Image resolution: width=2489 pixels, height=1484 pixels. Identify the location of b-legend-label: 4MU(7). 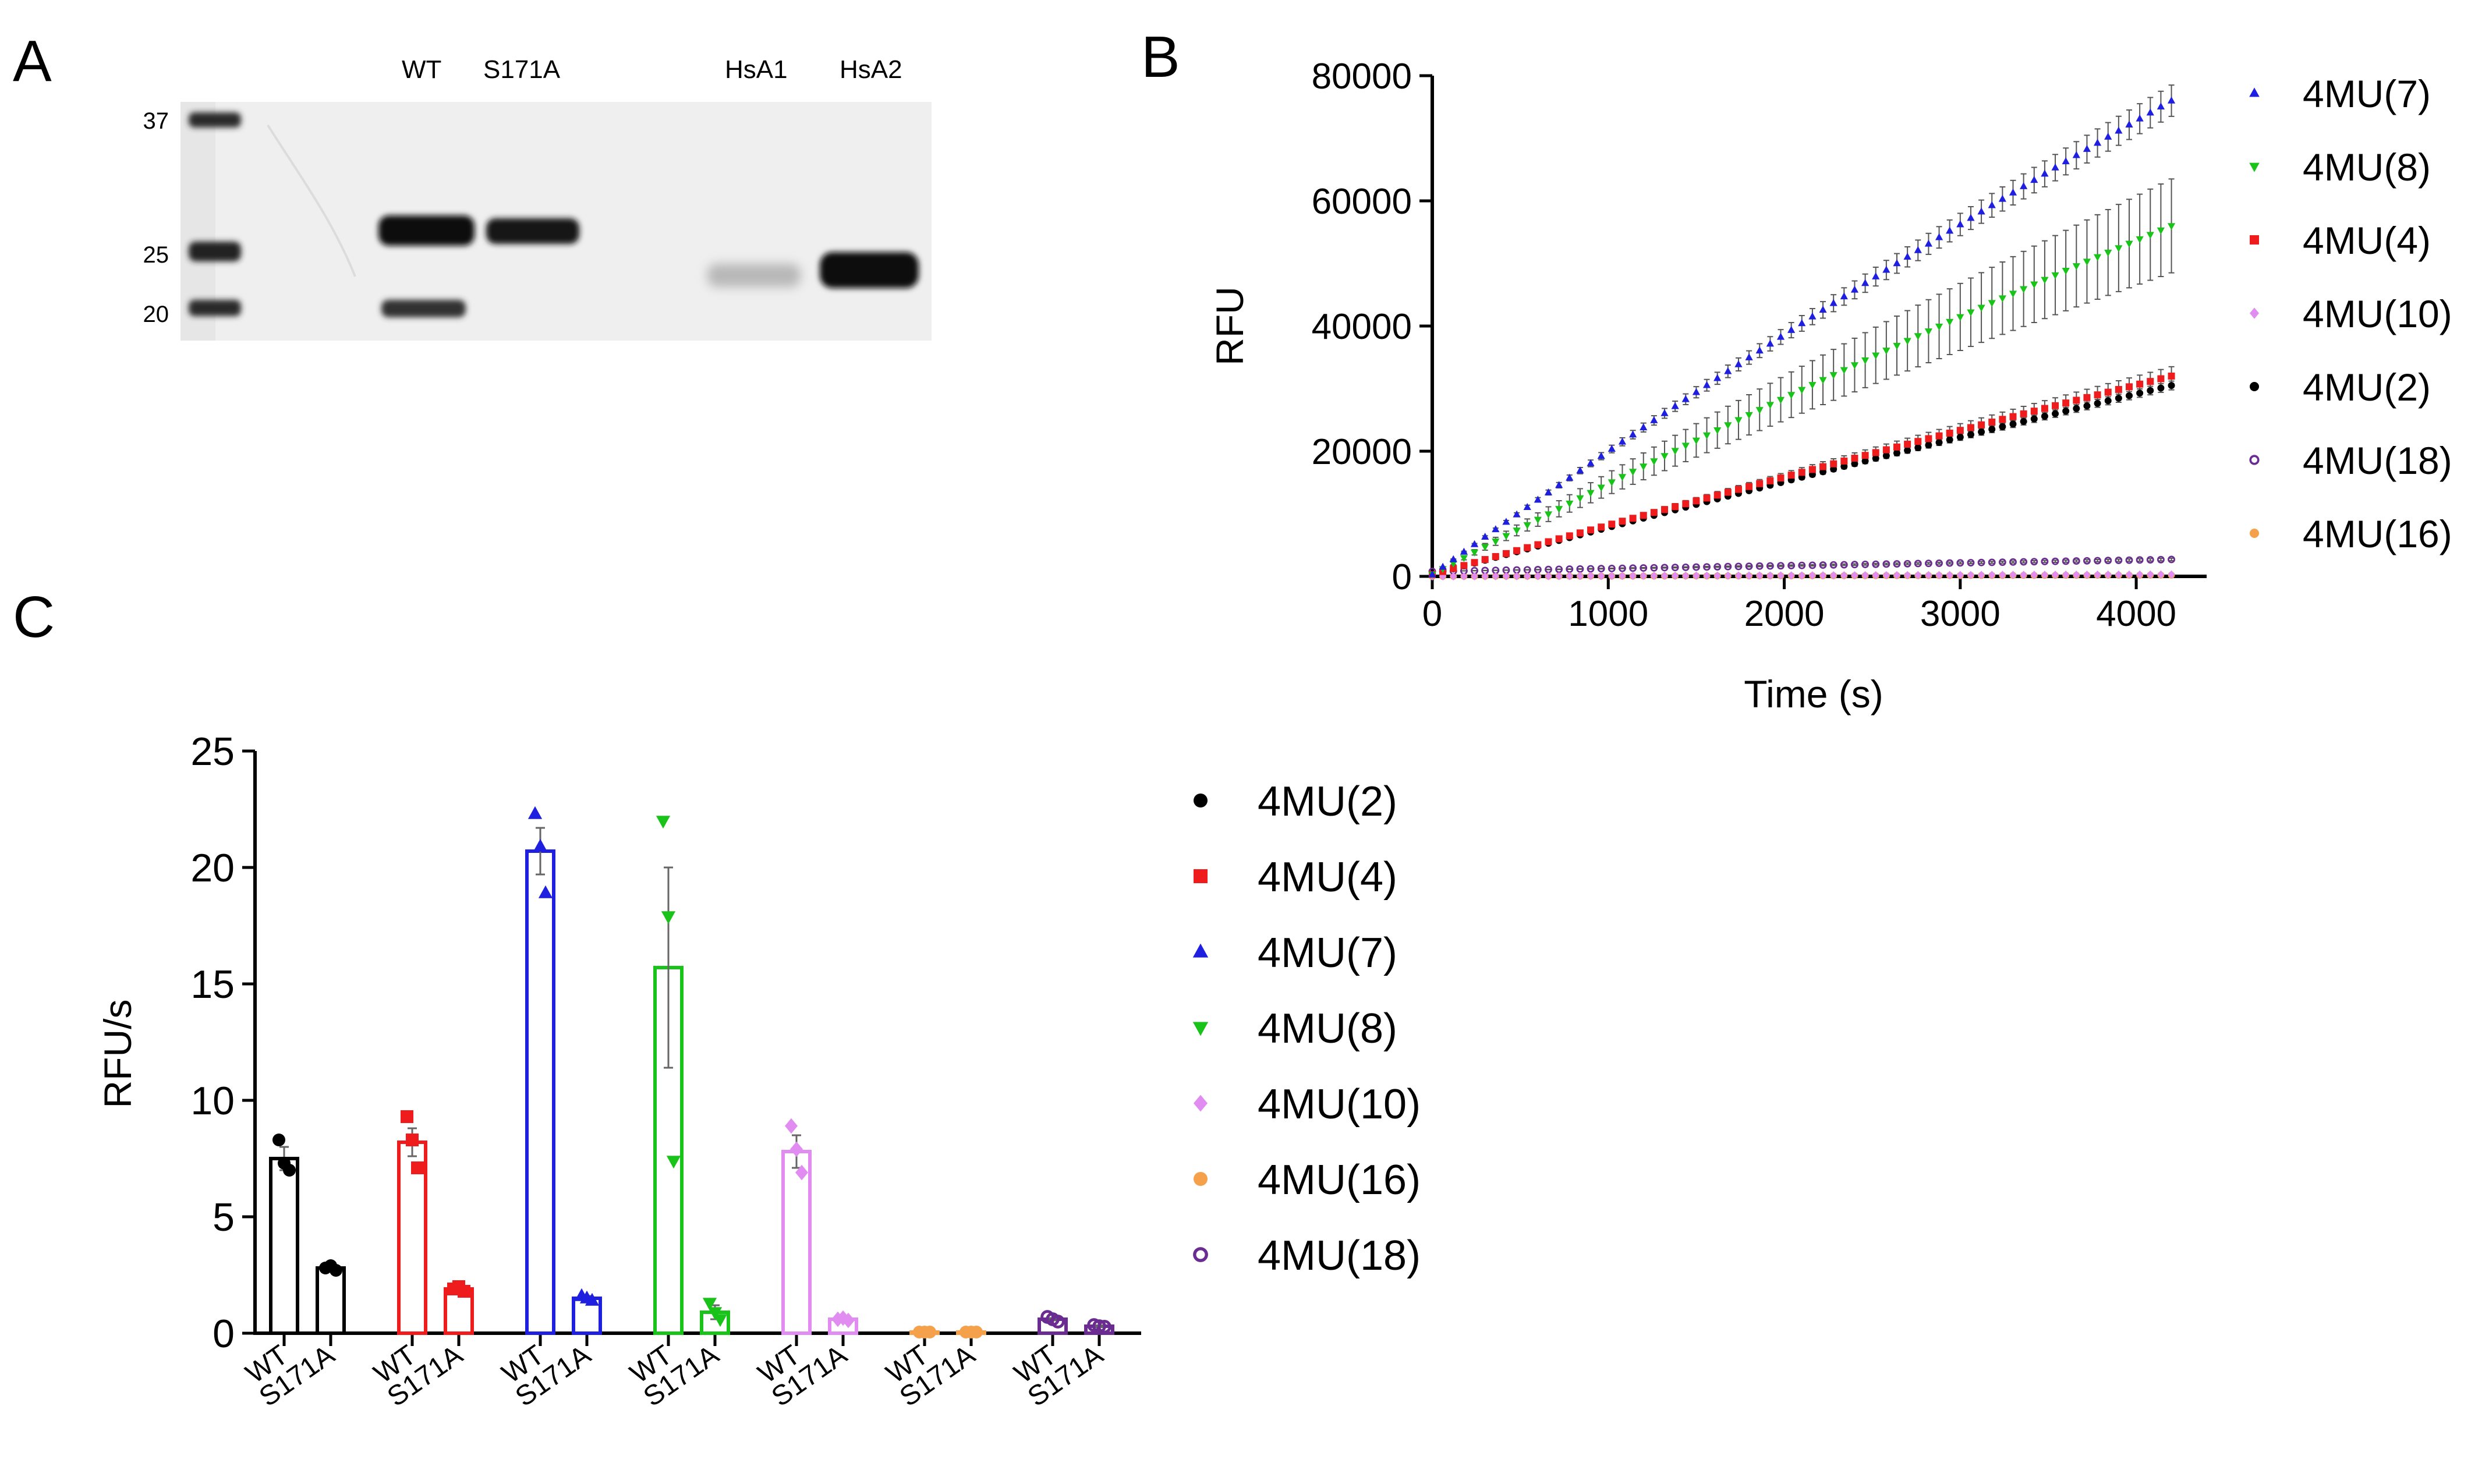
(2367, 93).